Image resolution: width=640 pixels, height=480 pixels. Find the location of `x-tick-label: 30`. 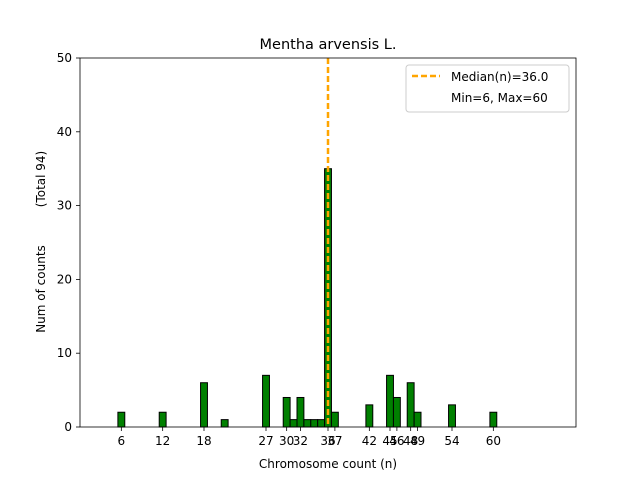

x-tick-label: 30 is located at coordinates (286, 441).